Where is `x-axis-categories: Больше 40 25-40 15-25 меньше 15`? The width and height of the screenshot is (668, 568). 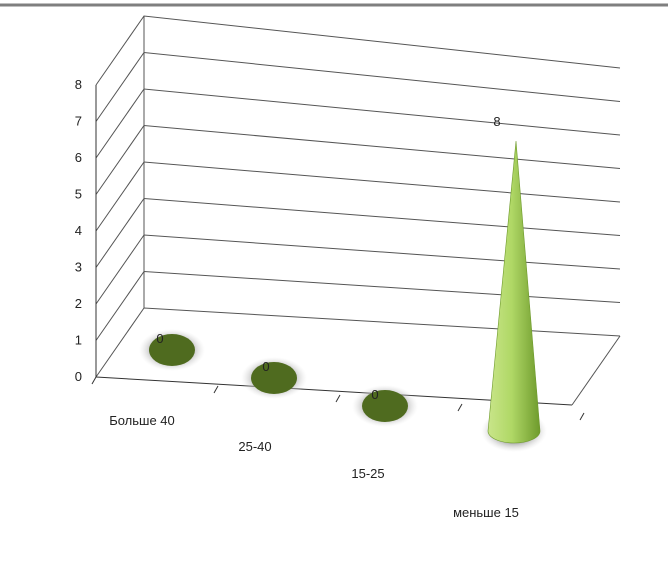
x-axis-categories: Больше 40 25-40 15-25 меньше 15 is located at coordinates (314, 466).